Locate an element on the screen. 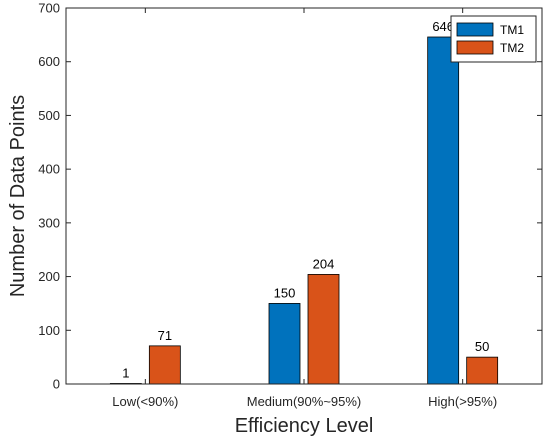 The image size is (550, 439). data-label-tm2-2: 50 is located at coordinates (482, 346).